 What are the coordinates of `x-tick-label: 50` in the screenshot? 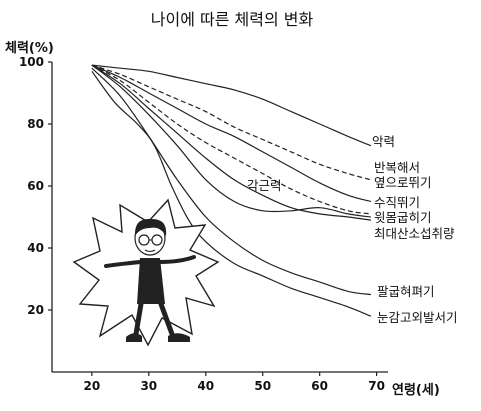 It's located at (262, 386).